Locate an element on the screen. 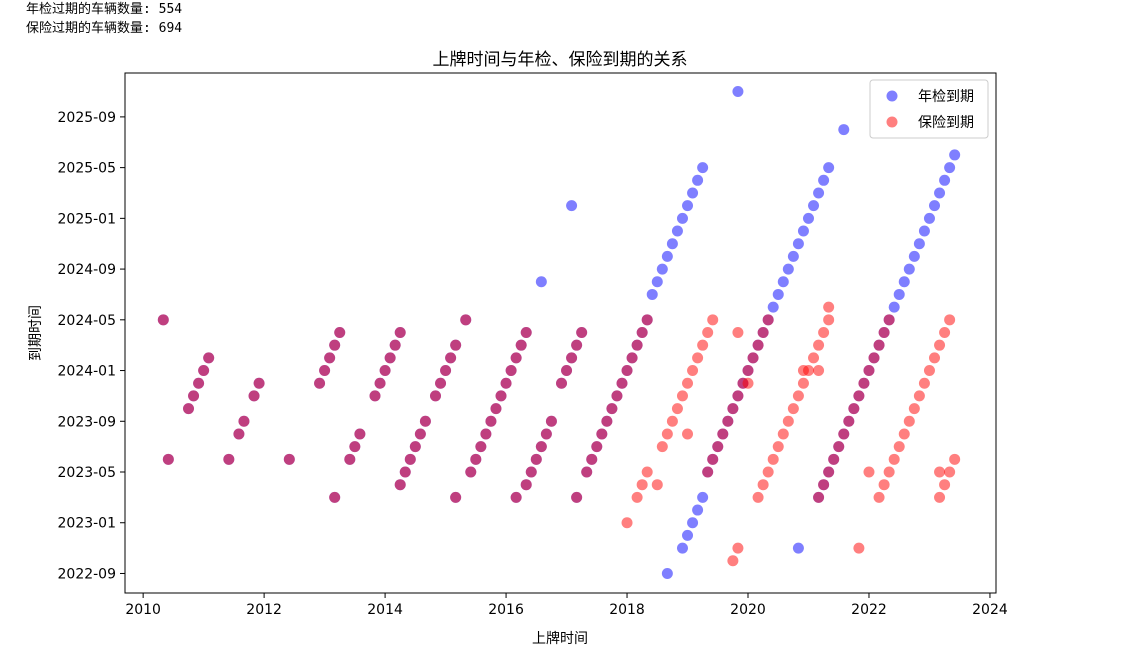  legend-box is located at coordinates (929, 109).